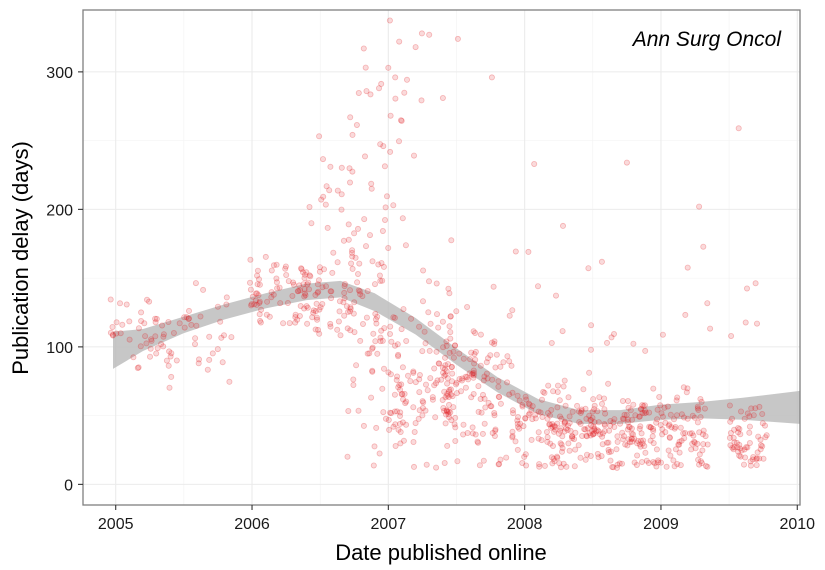 Image resolution: width=825 pixels, height=570 pixels. I want to click on x-tick-label: 2008, so click(525, 524).